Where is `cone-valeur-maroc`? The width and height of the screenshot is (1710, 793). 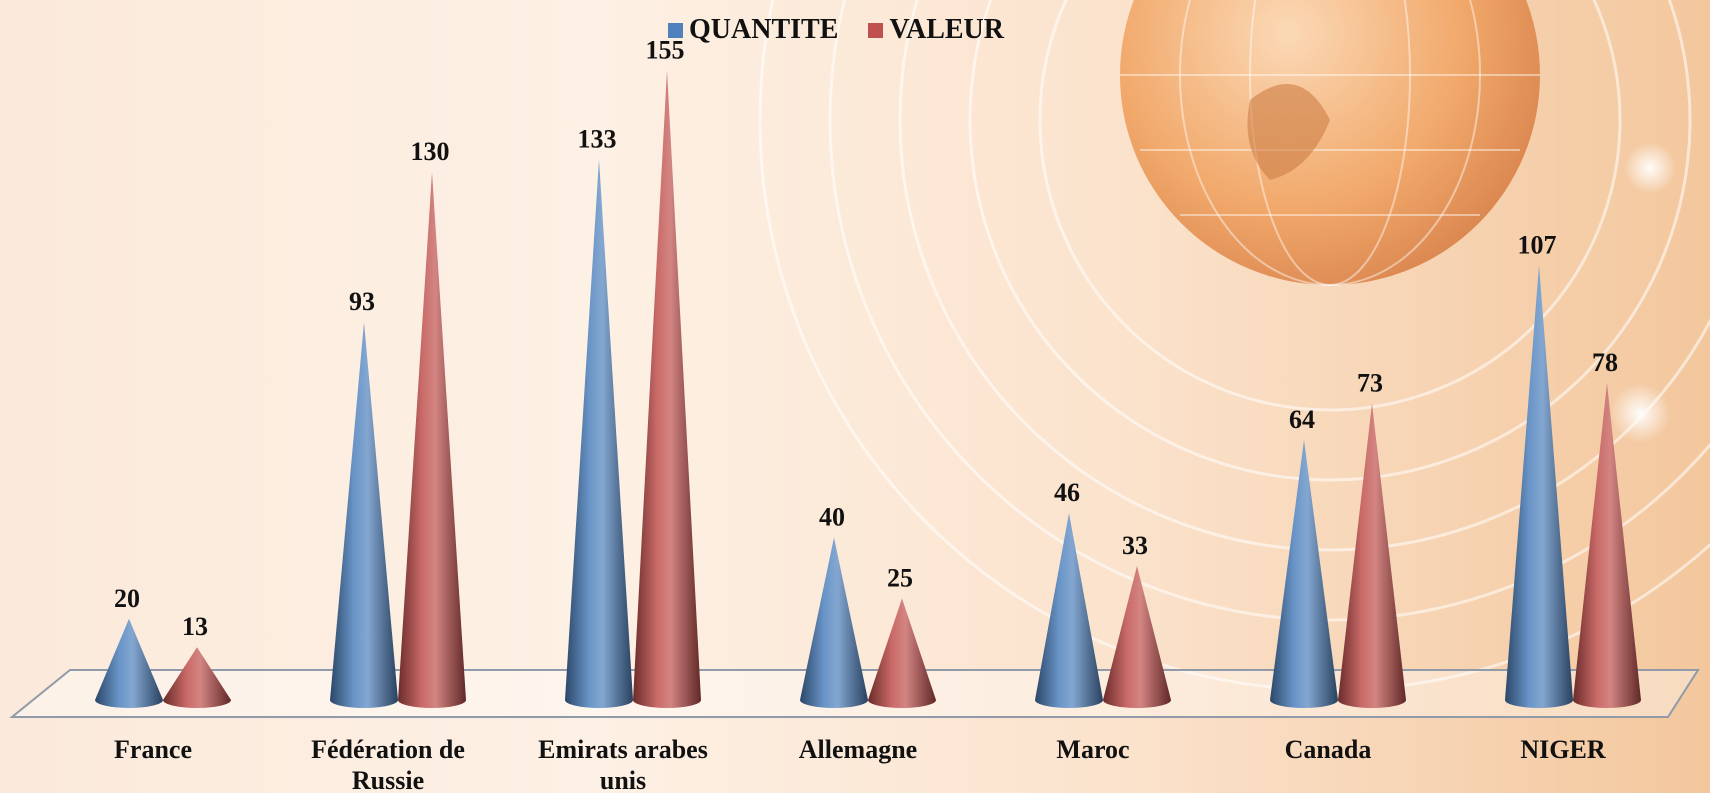
cone-valeur-maroc is located at coordinates (1137, 637).